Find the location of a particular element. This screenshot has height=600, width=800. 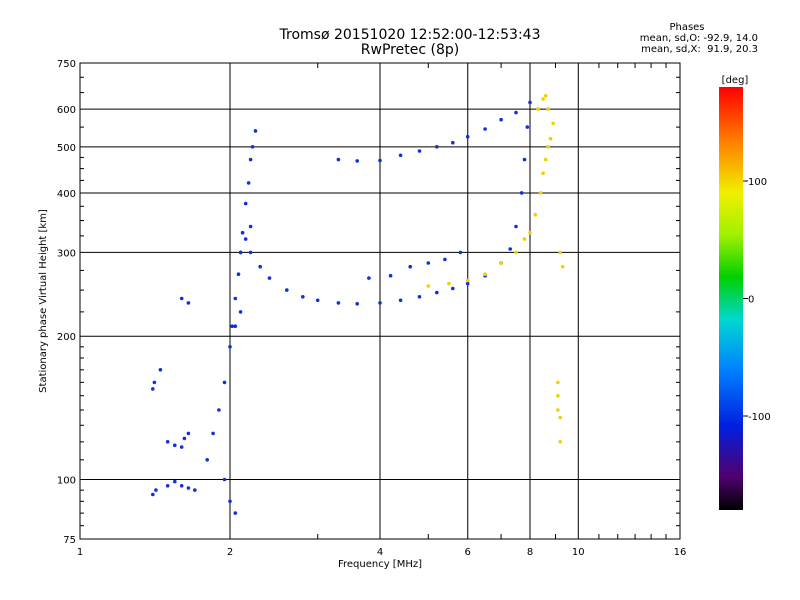

colorbar is located at coordinates (731, 298).